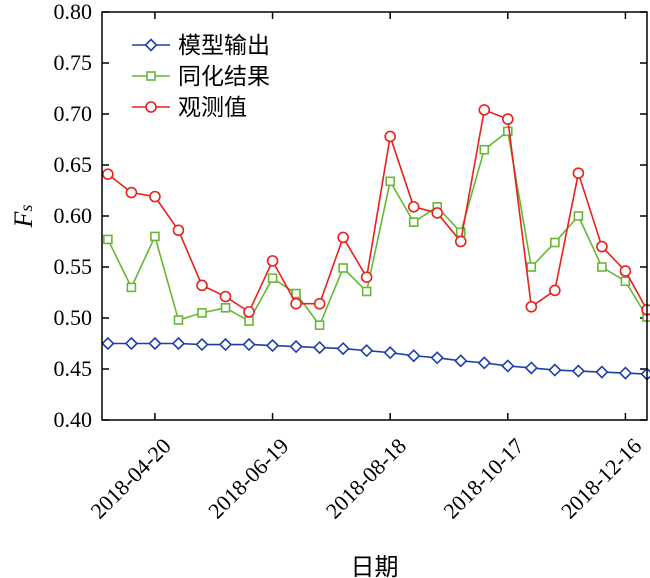 The height and width of the screenshot is (578, 650). Describe the element at coordinates (73, 317) in the screenshot. I see `y-tick-label: 0.50` at that location.